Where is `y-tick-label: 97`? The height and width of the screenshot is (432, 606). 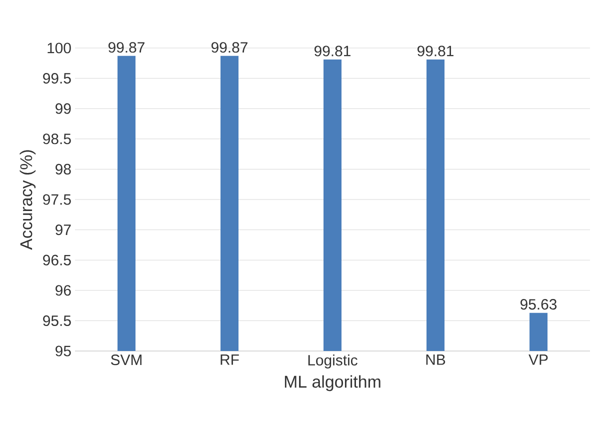 y-tick-label: 97 is located at coordinates (63, 230).